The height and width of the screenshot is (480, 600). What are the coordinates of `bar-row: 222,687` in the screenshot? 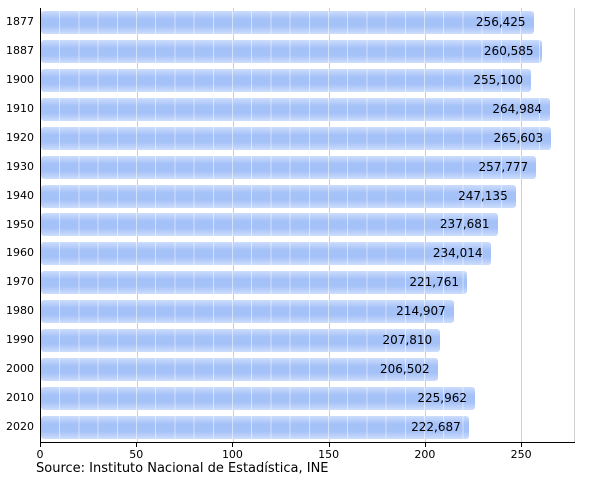 It's located at (308, 427).